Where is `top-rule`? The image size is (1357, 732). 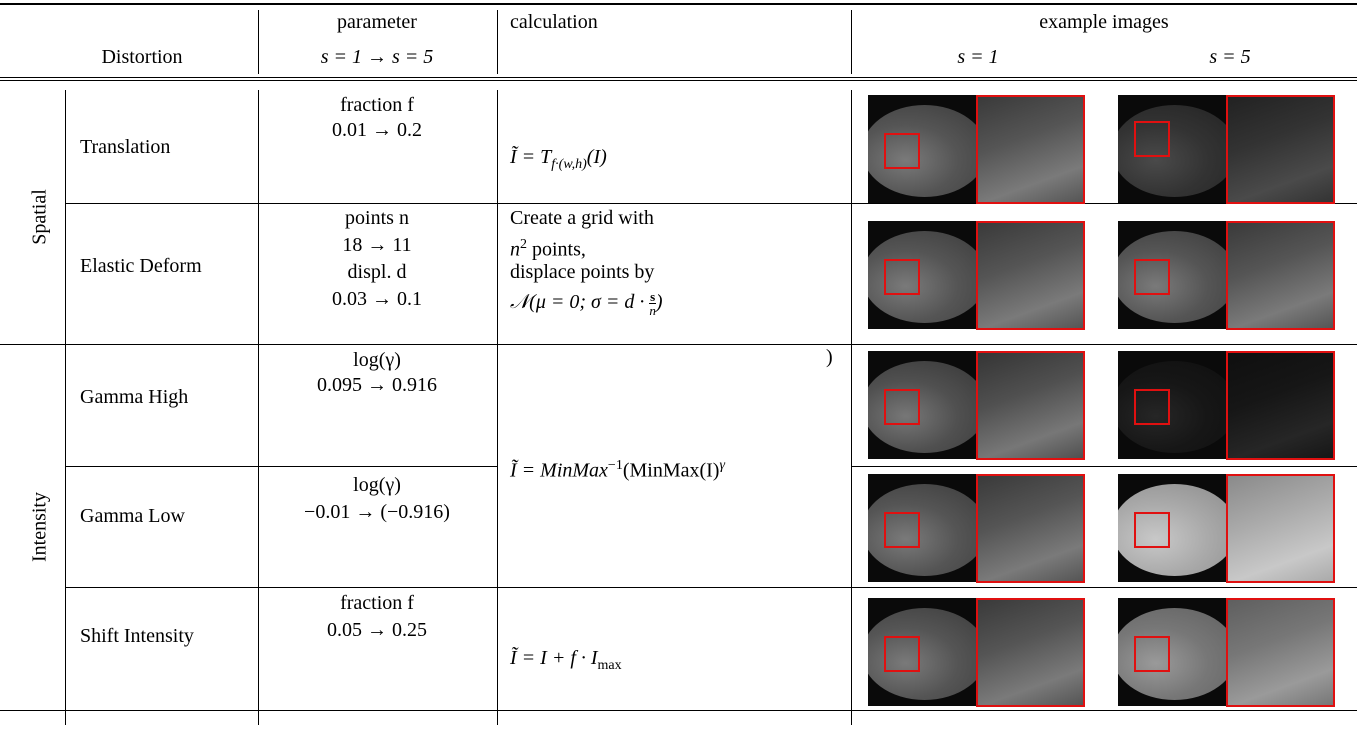 top-rule is located at coordinates (678, 4).